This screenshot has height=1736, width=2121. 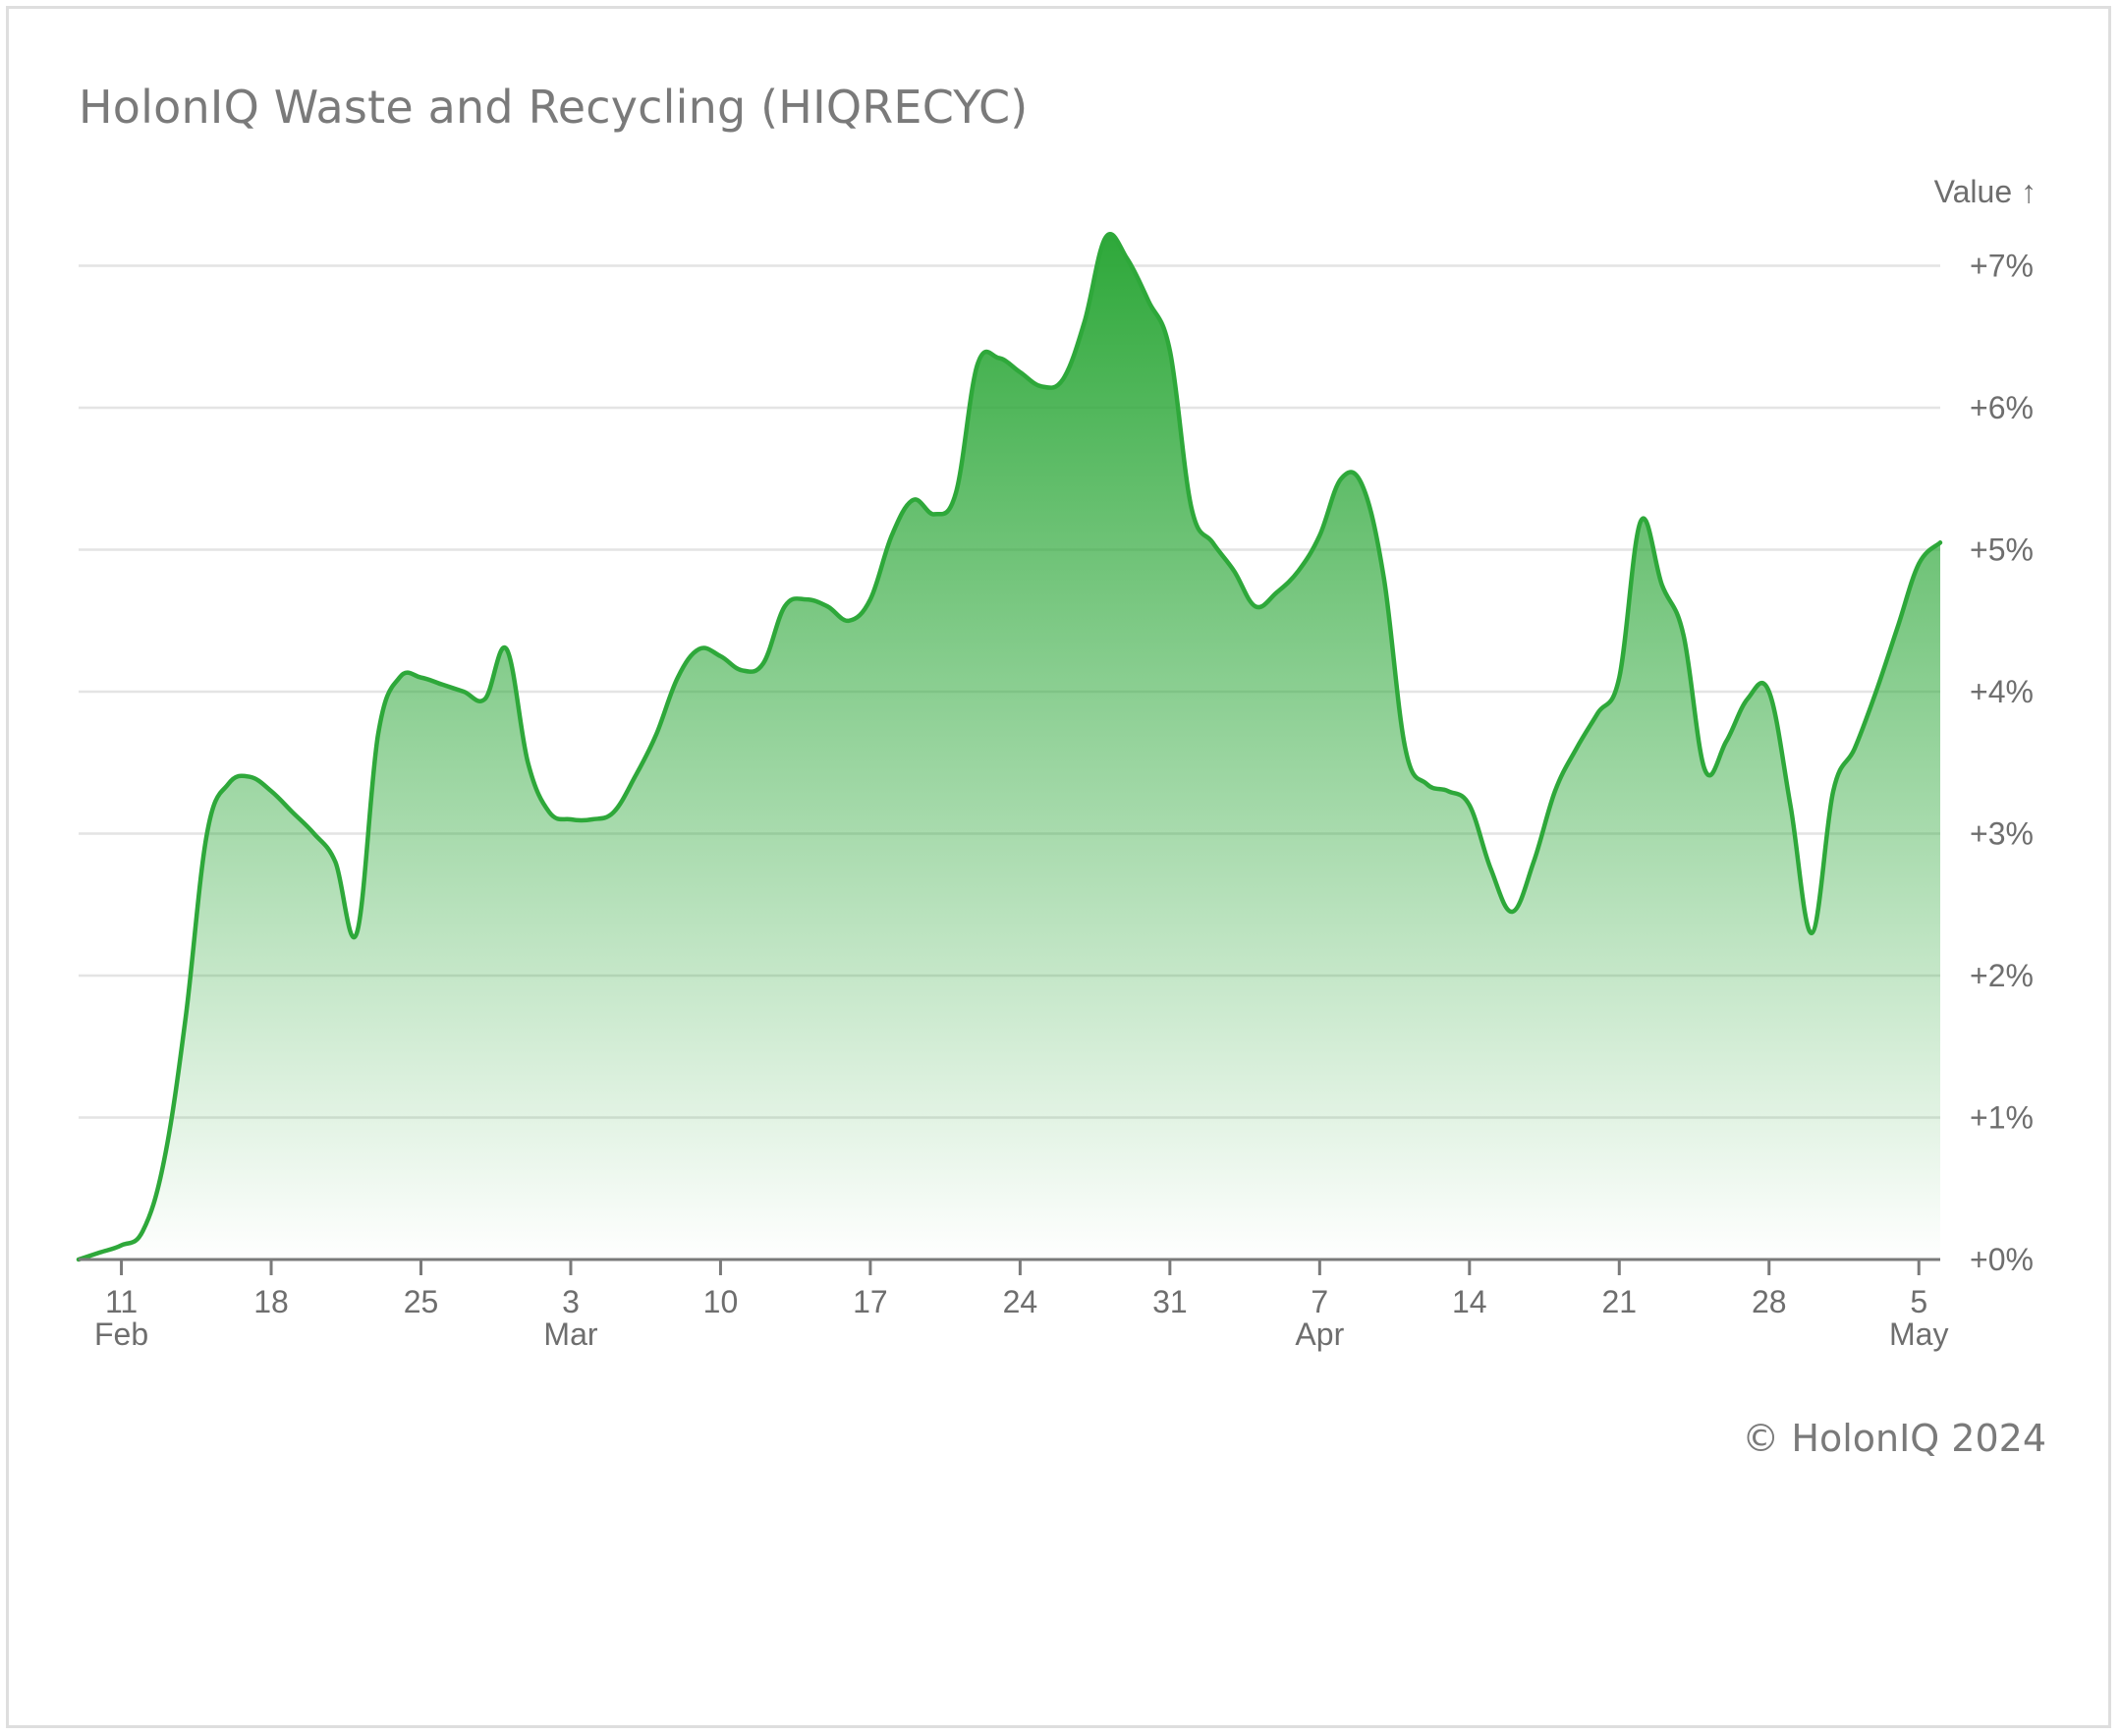 What do you see at coordinates (1020, 1301) in the screenshot?
I see `x-tick-label: 24` at bounding box center [1020, 1301].